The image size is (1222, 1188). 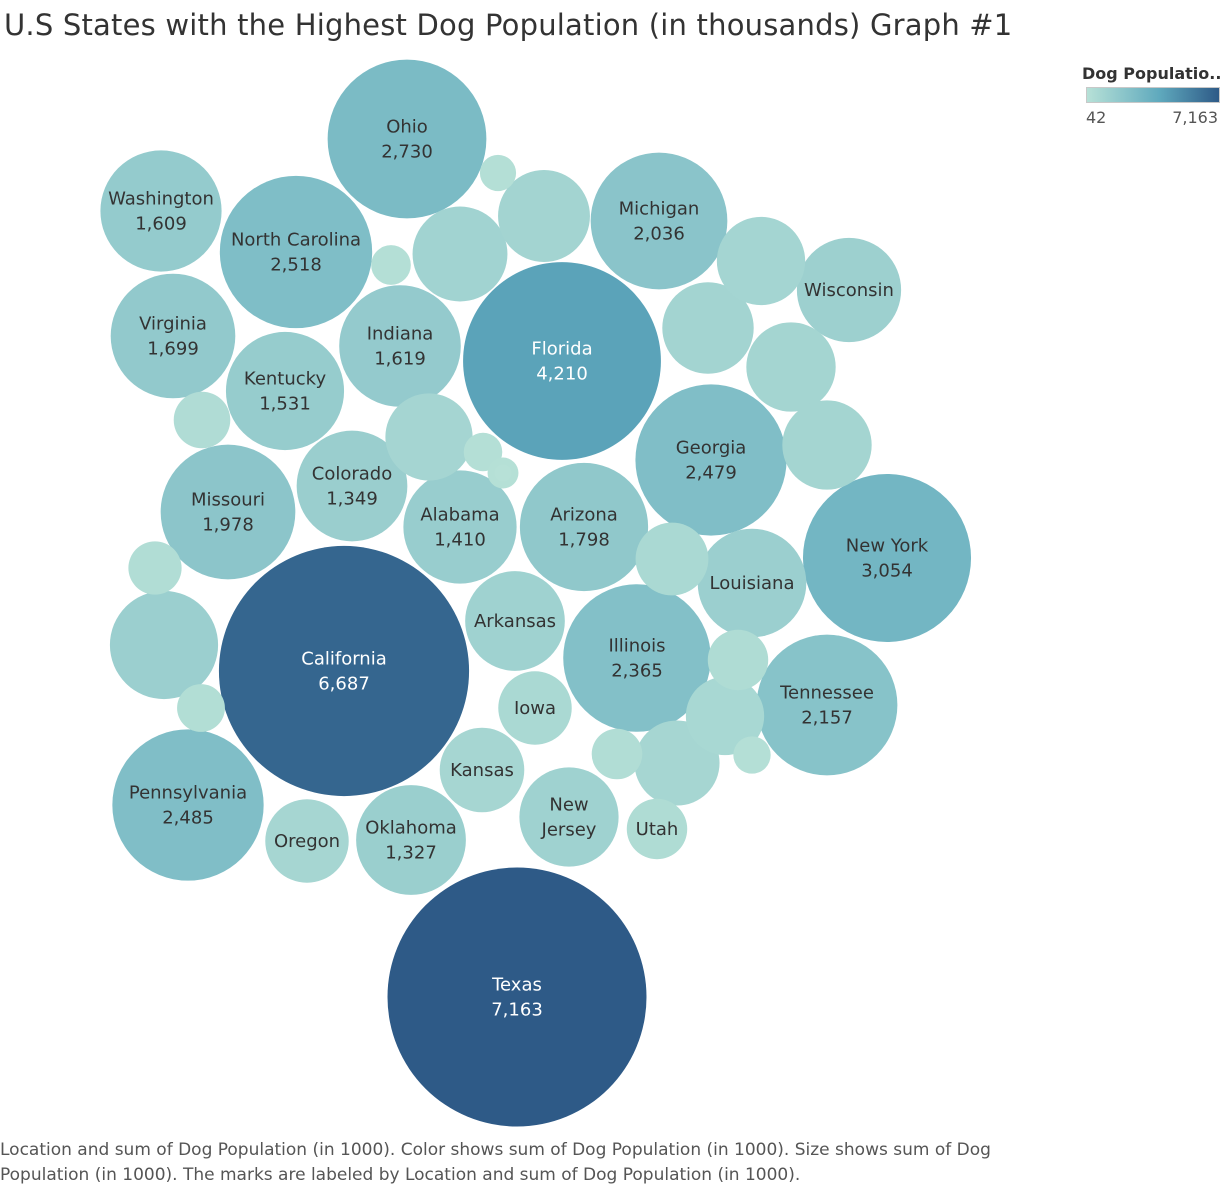 I want to click on bubble-wisconsin, so click(x=849, y=290).